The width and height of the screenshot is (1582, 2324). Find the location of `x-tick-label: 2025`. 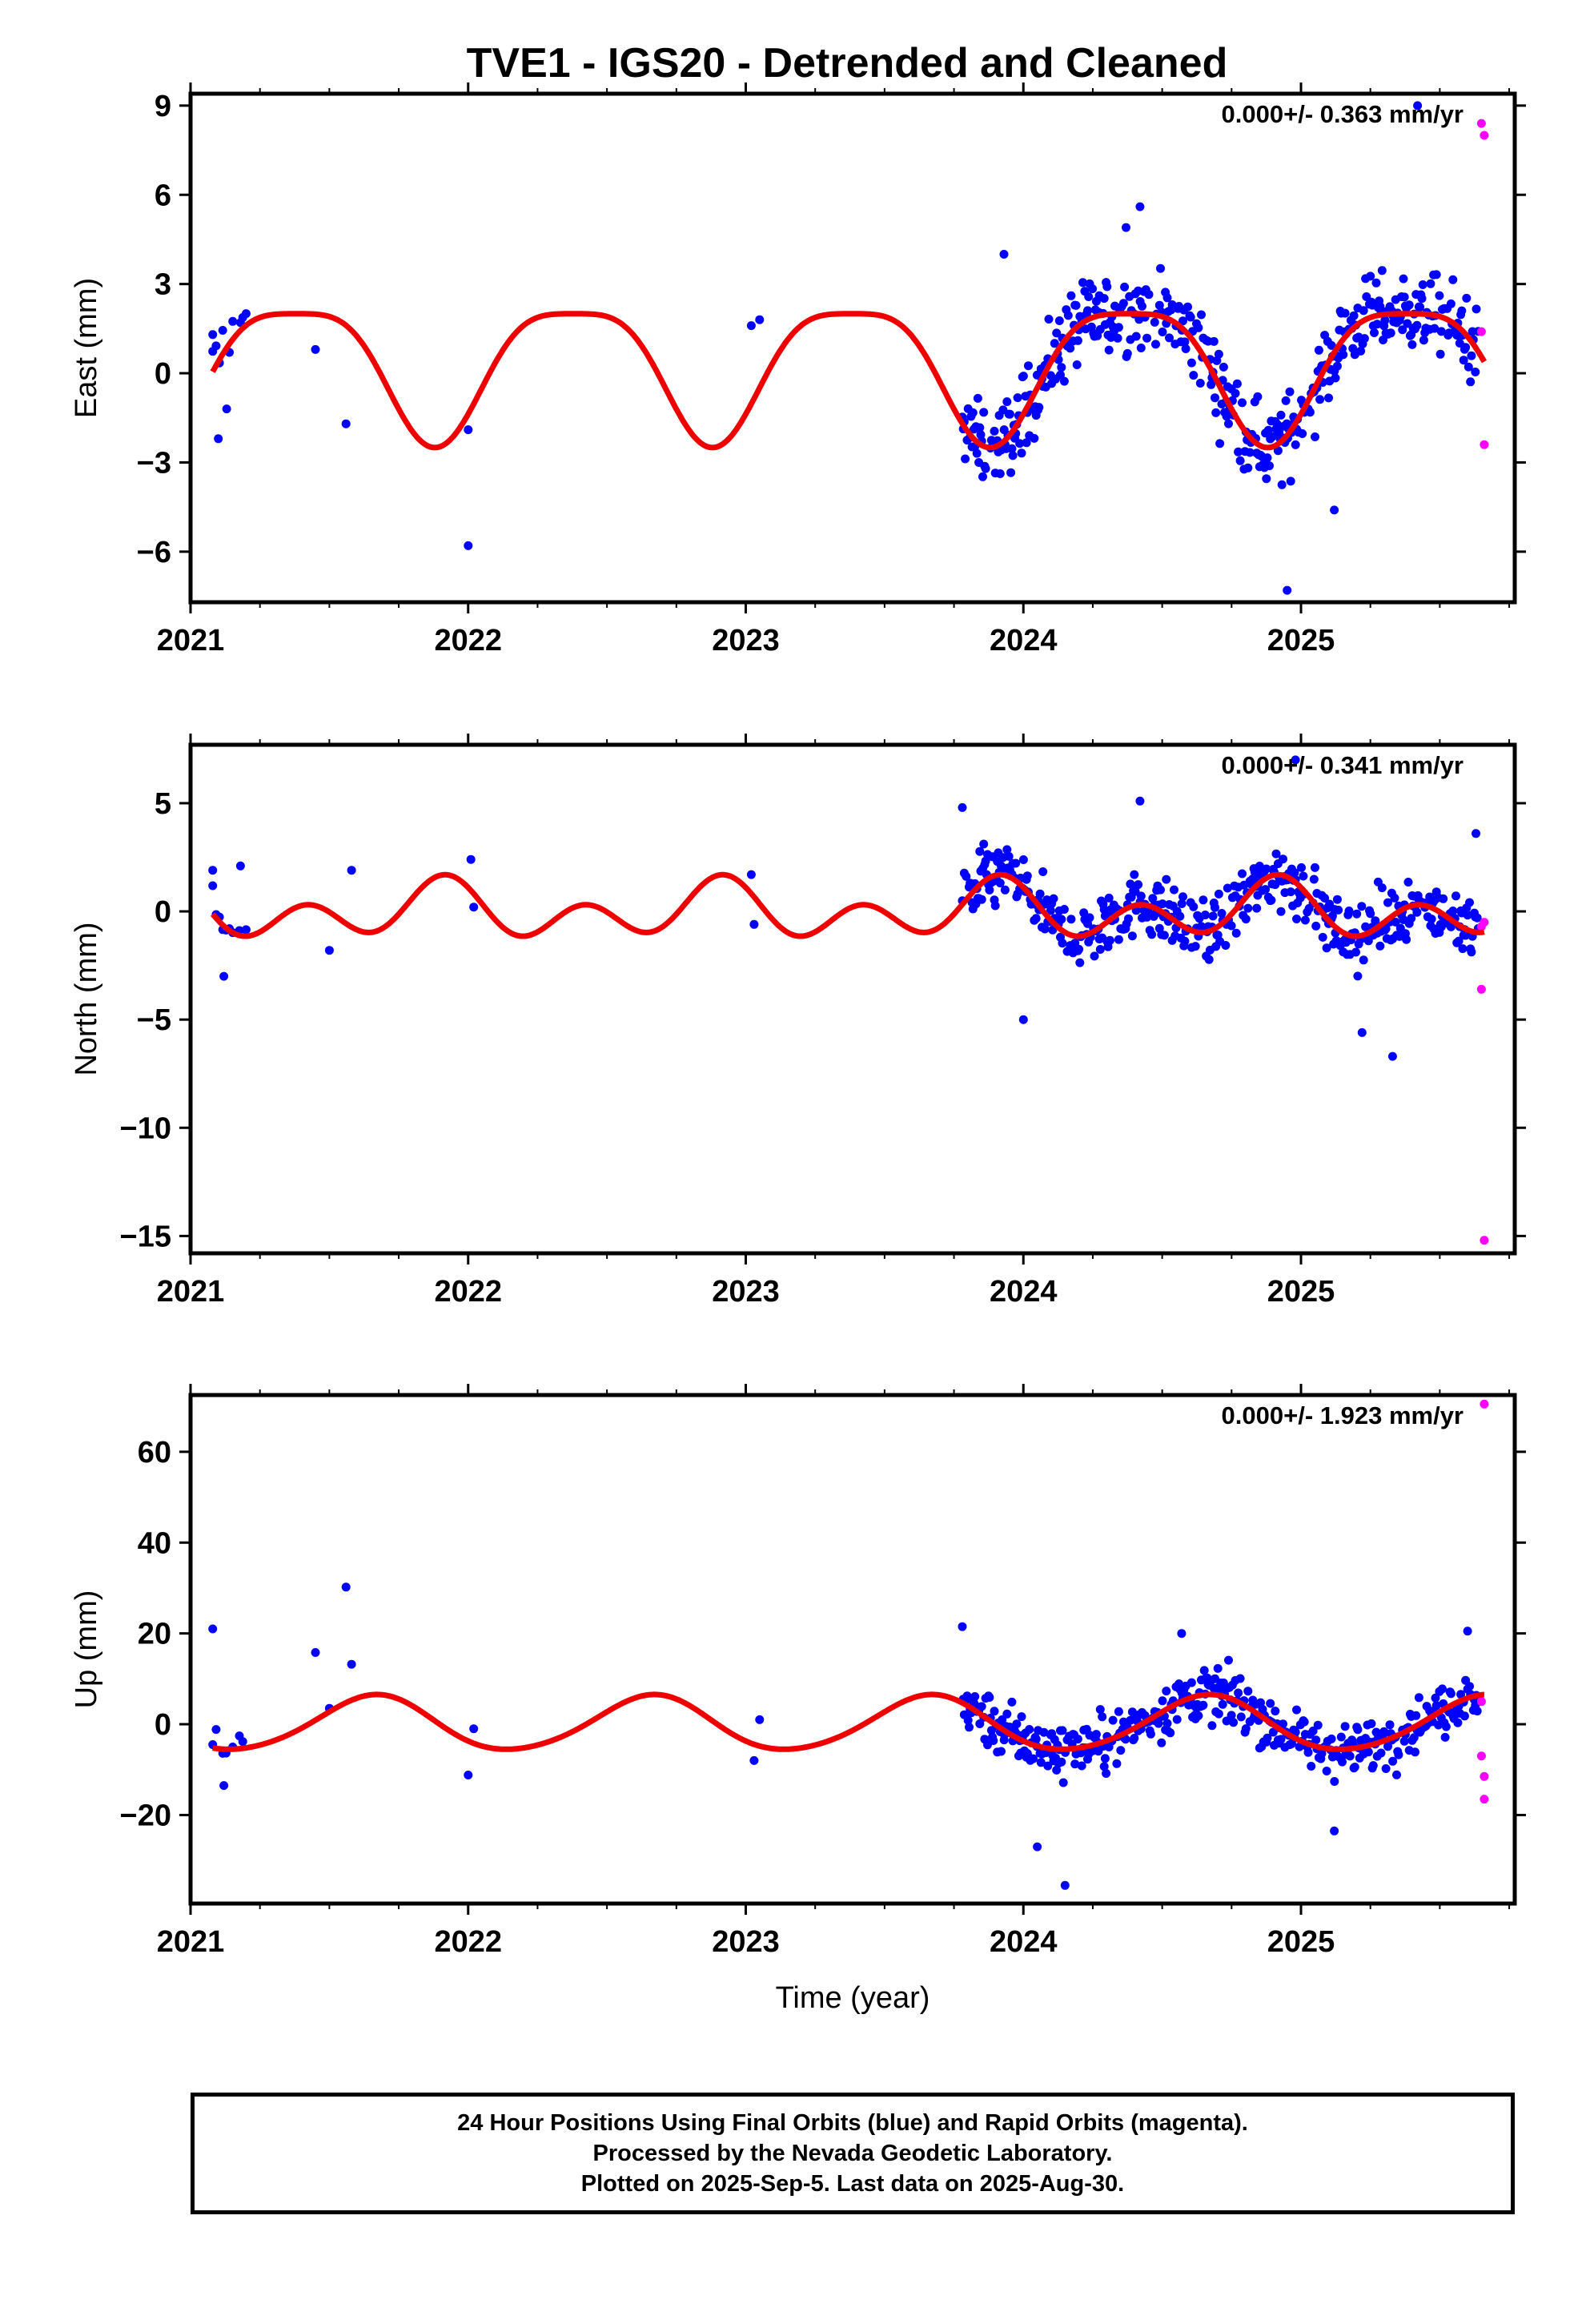

x-tick-label: 2025 is located at coordinates (1301, 1292).